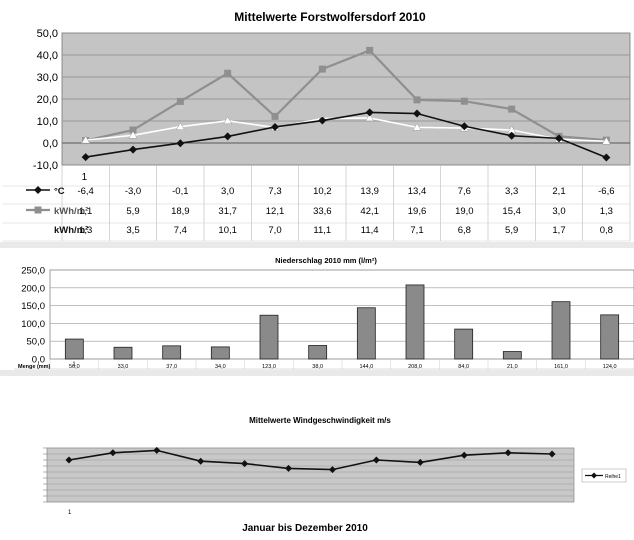  What do you see at coordinates (274, 191) in the screenshot?
I see `table-cell-value: 7,3` at bounding box center [274, 191].